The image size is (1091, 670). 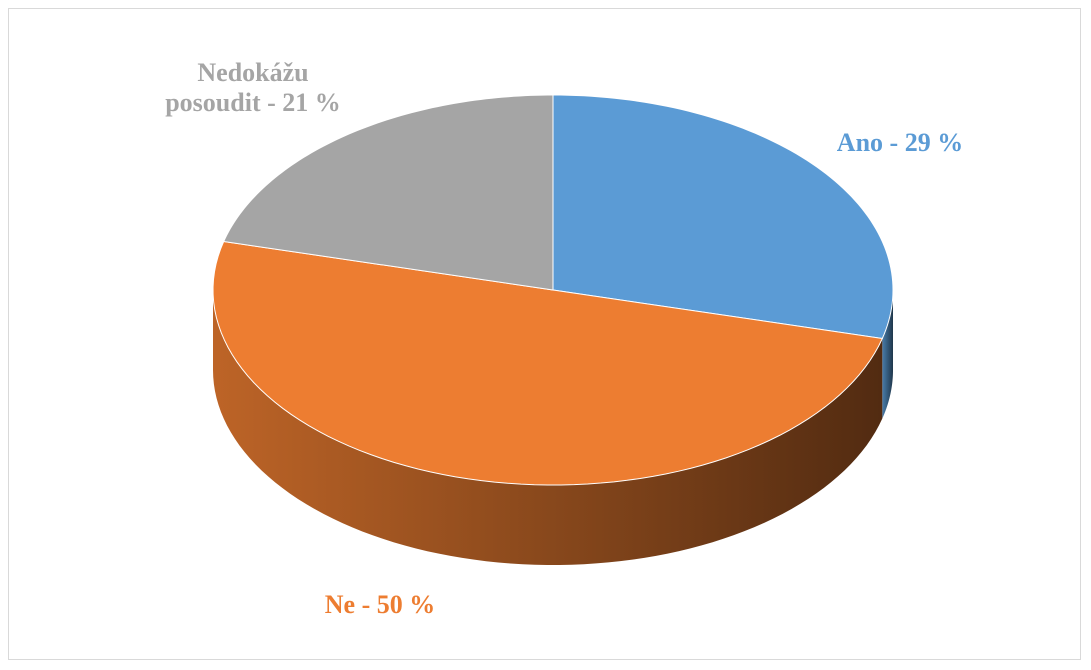 What do you see at coordinates (253, 87) in the screenshot?
I see `data-label: Nedokážu posoudit - 21 %` at bounding box center [253, 87].